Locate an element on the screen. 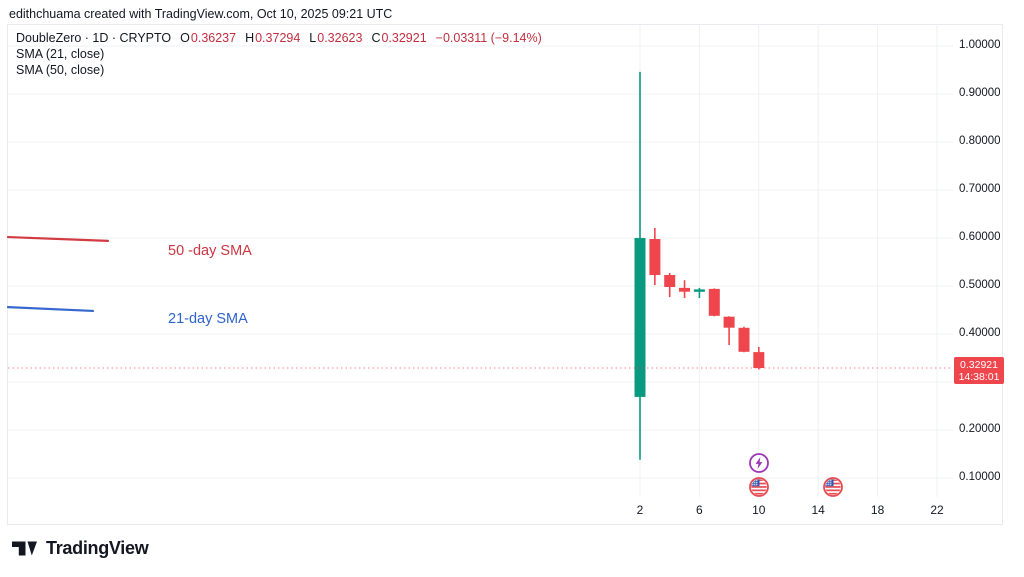 This screenshot has width=1024, height=577. price-axis-label: 0.70000 is located at coordinates (980, 189).